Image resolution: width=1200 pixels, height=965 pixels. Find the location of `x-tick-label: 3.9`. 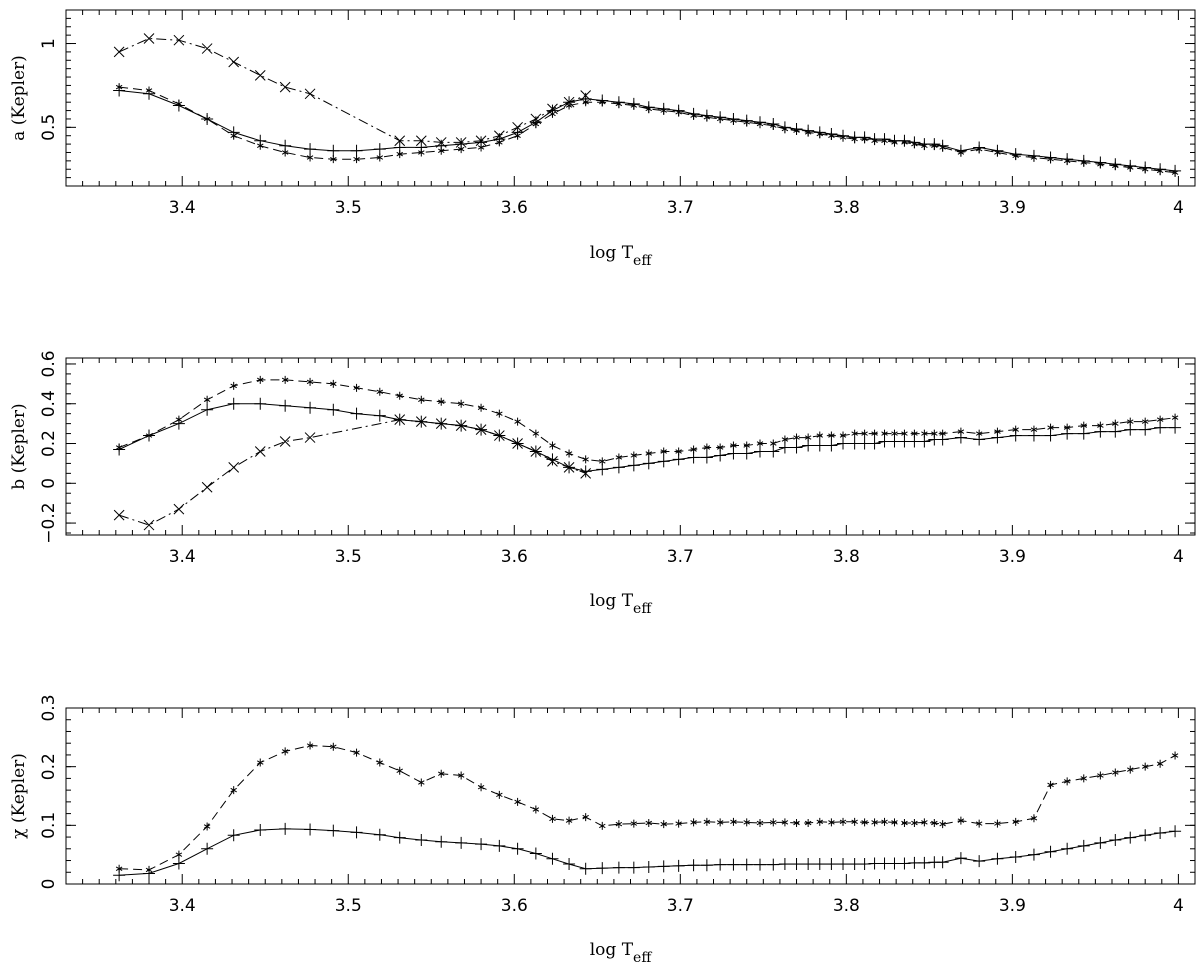

x-tick-label: 3.9 is located at coordinates (1012, 208).